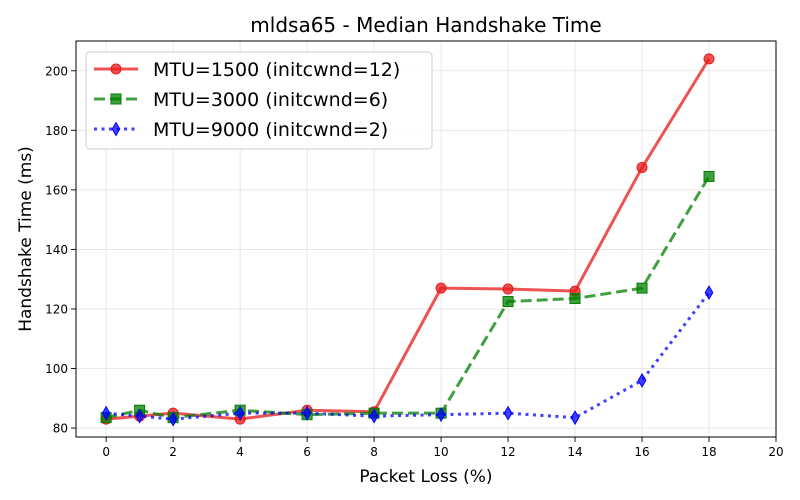 Image resolution: width=800 pixels, height=500 pixels. Describe the element at coordinates (56, 250) in the screenshot. I see `y-tick-label: 140` at that location.